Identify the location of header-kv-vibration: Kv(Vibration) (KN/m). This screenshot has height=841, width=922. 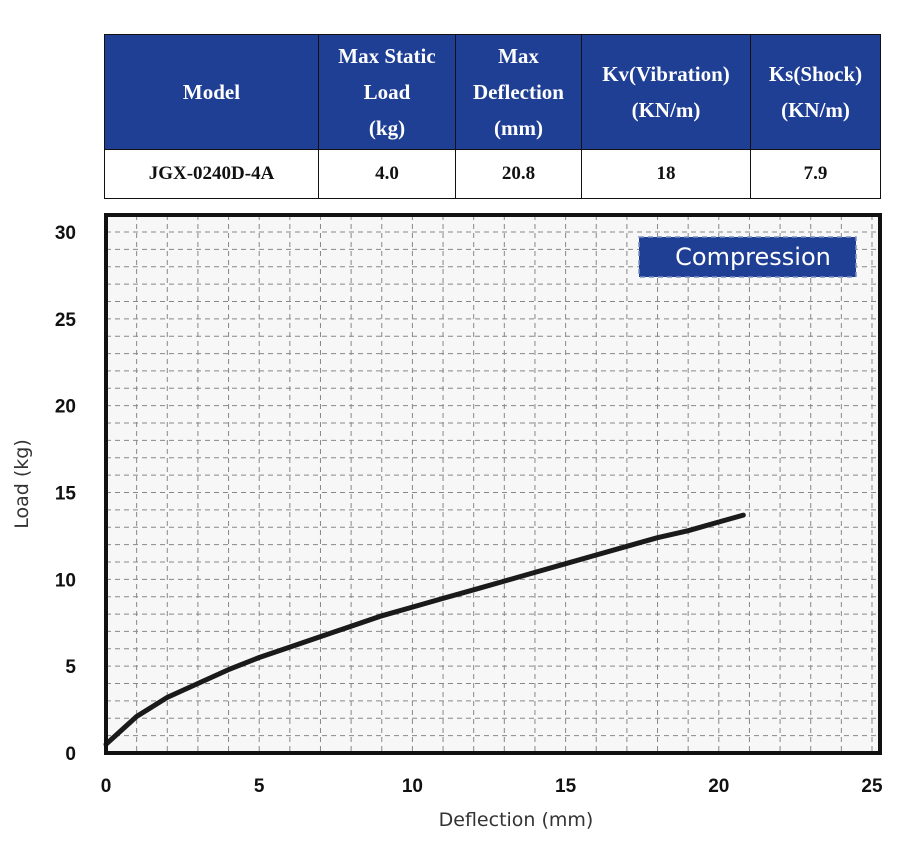
(666, 92).